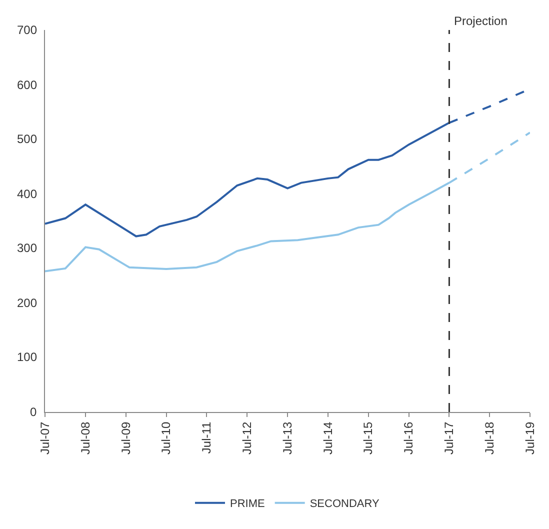  I want to click on legend-label: PRIME, so click(247, 504).